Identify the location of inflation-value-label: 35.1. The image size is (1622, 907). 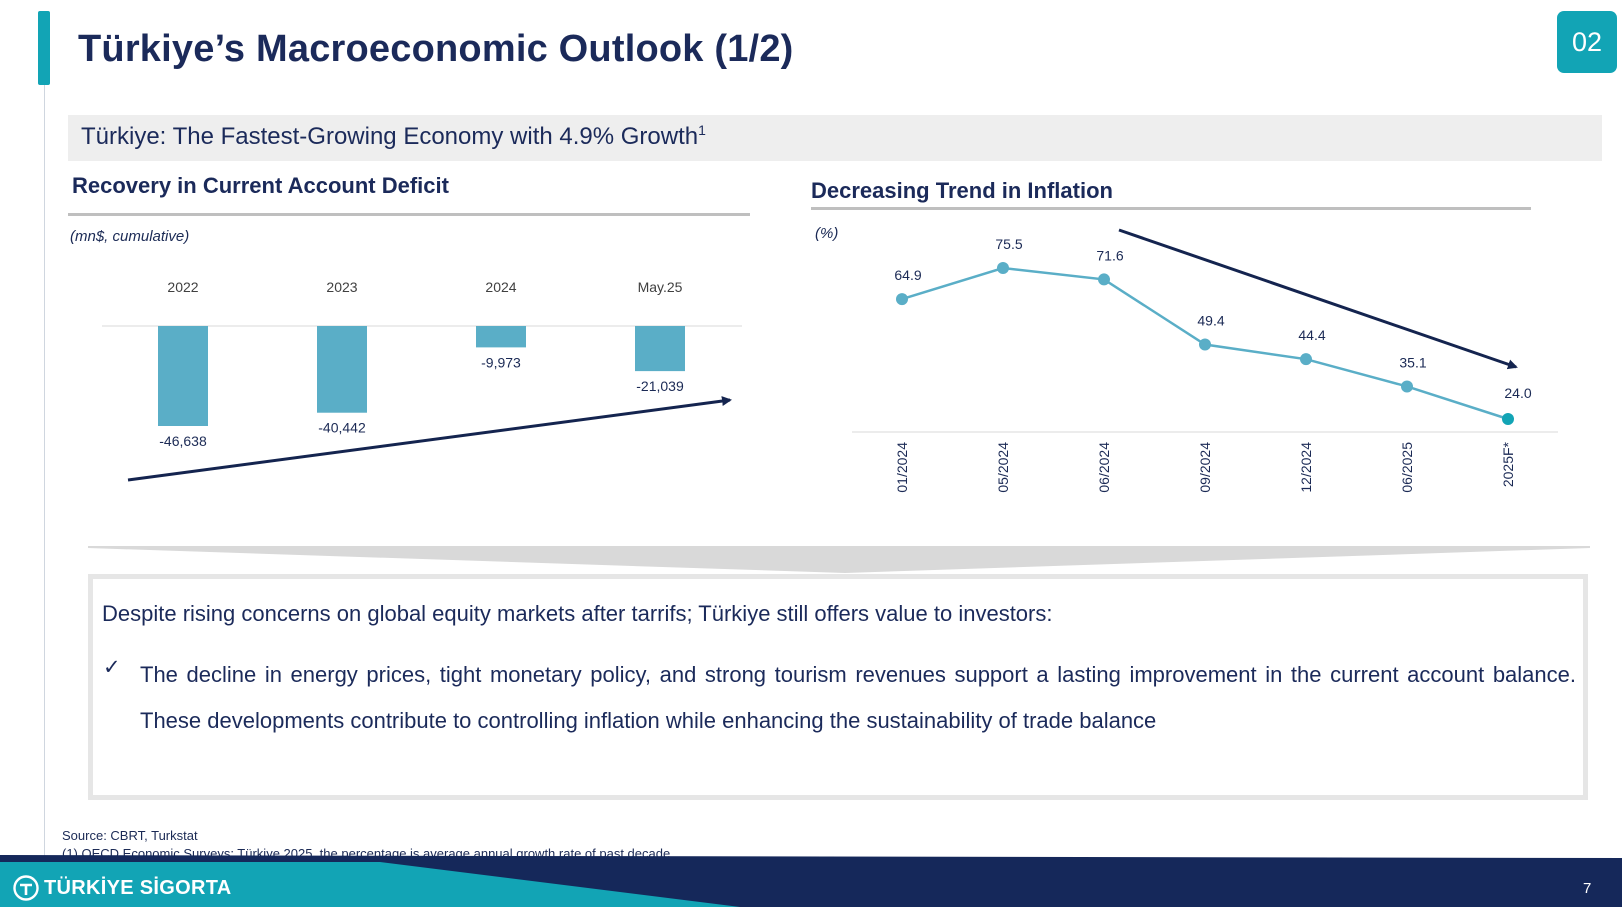
(1412, 362).